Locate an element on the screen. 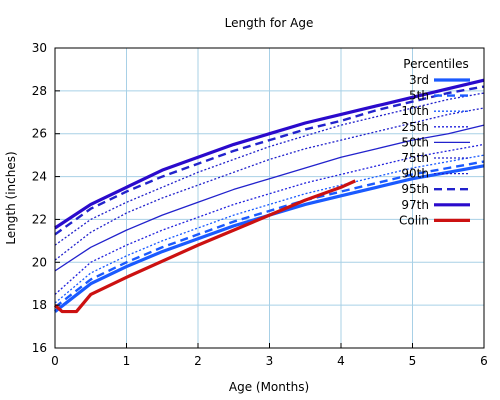 The height and width of the screenshot is (400, 500). x-axis-ticks: 0 1 2 3 4 5 6 is located at coordinates (269, 355).